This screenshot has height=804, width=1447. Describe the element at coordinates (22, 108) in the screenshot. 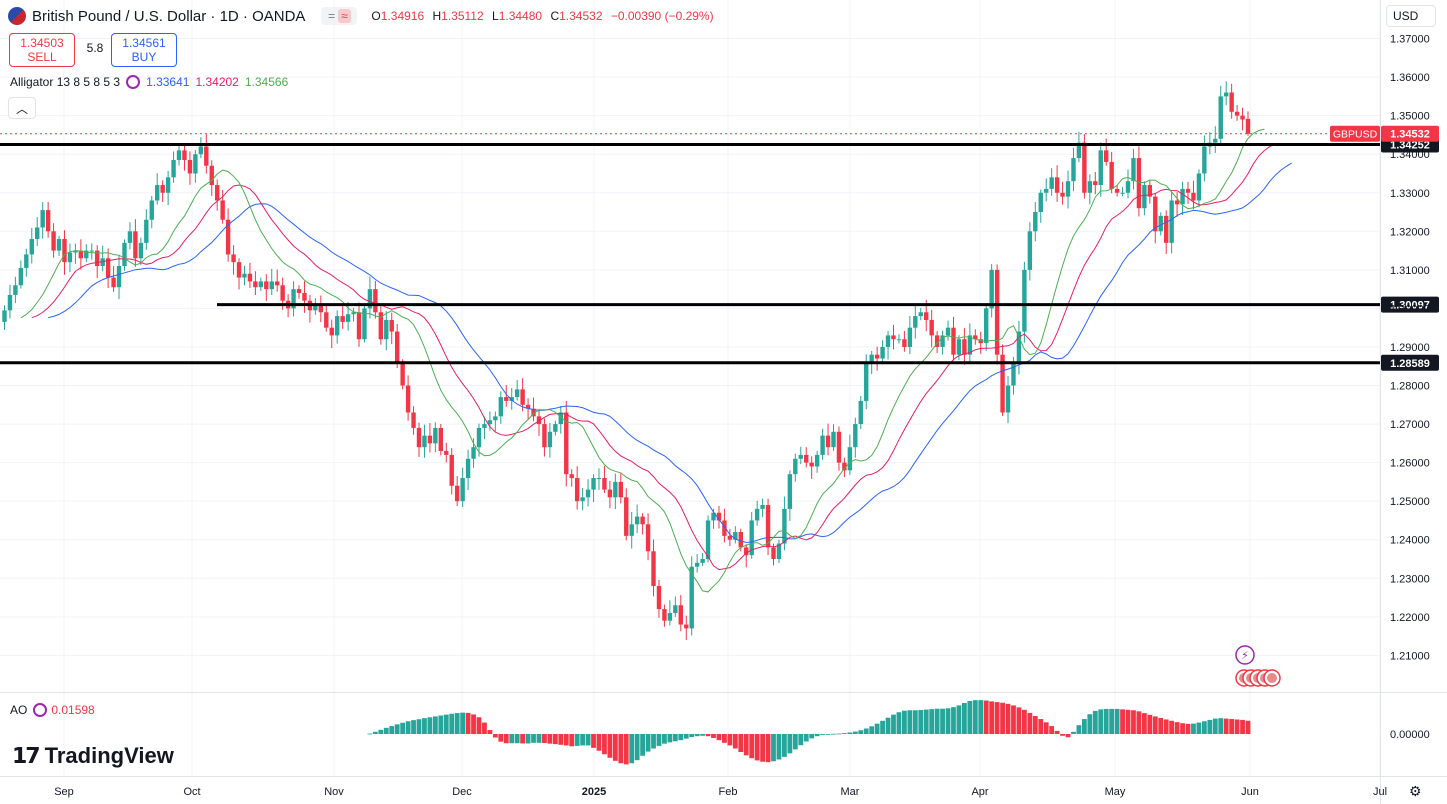

I see `collapse-legend-button: ︿` at that location.